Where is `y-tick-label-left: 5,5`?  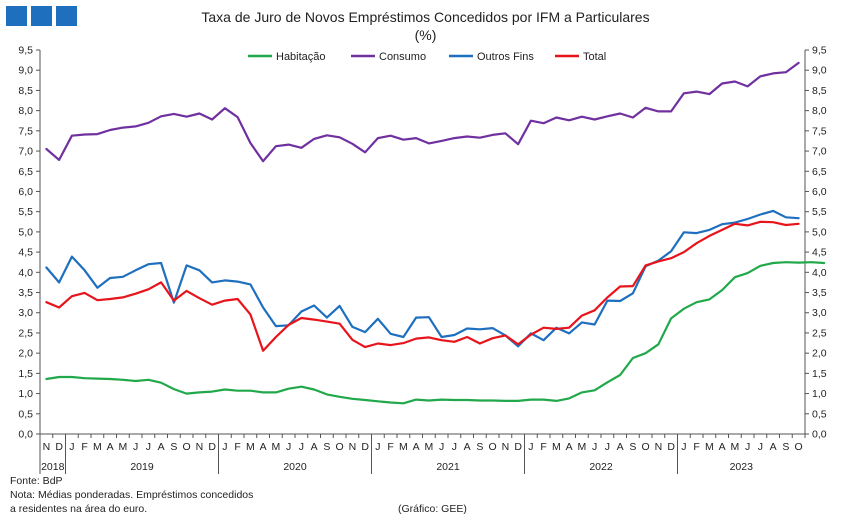
y-tick-label-left: 5,5 is located at coordinates (25, 212).